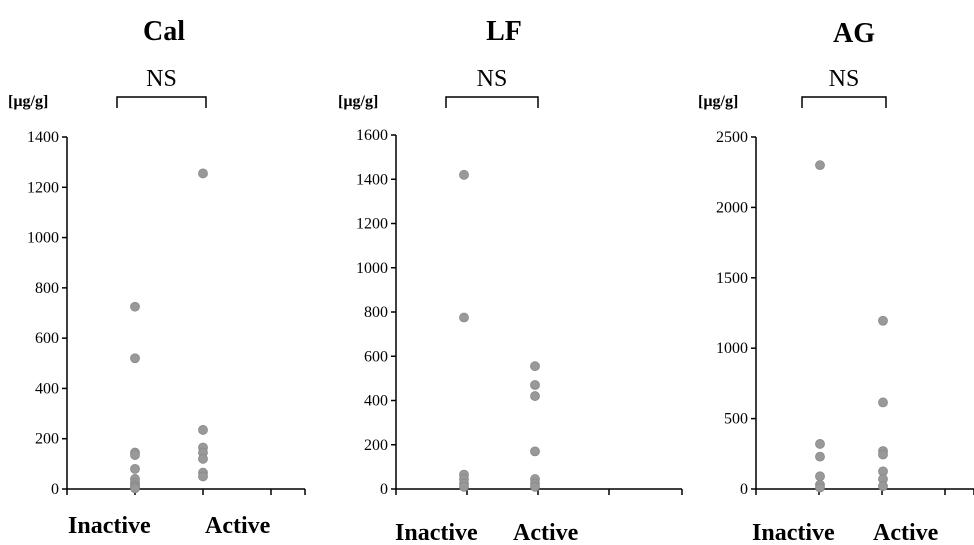  I want to click on chart-title: Cal, so click(164, 31).